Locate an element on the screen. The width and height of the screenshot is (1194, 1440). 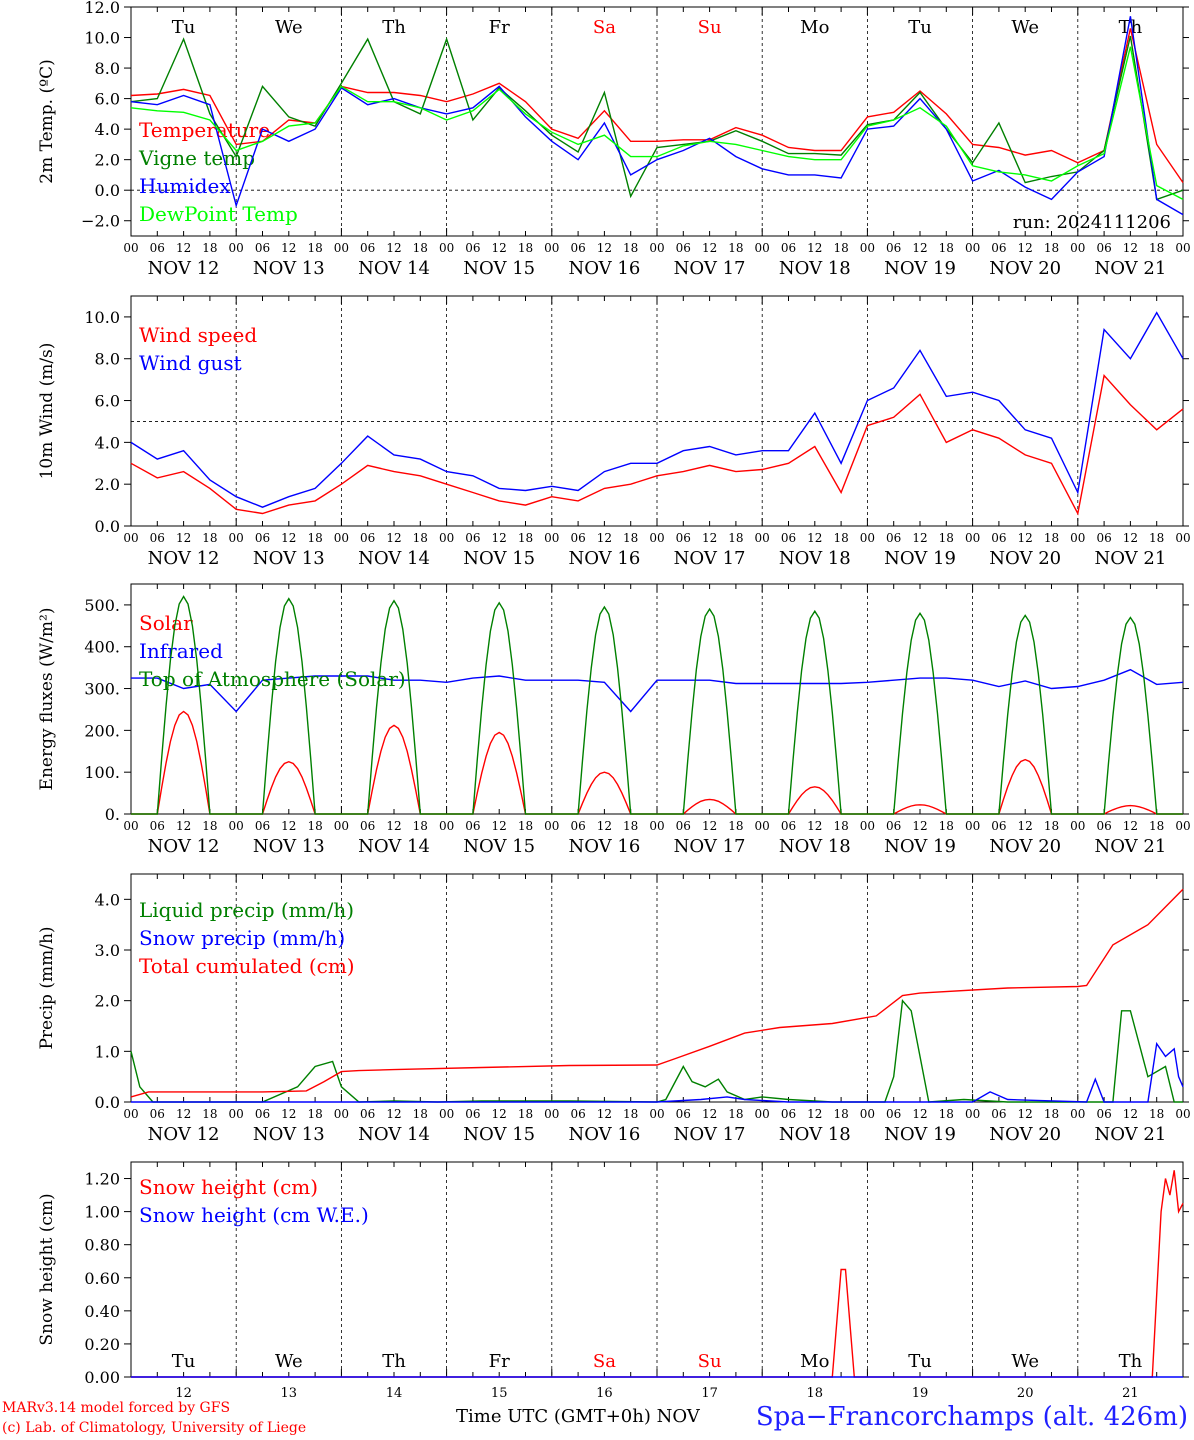
y-axis-label: Energy fluxes (W/m²) is located at coordinates (47, 699).